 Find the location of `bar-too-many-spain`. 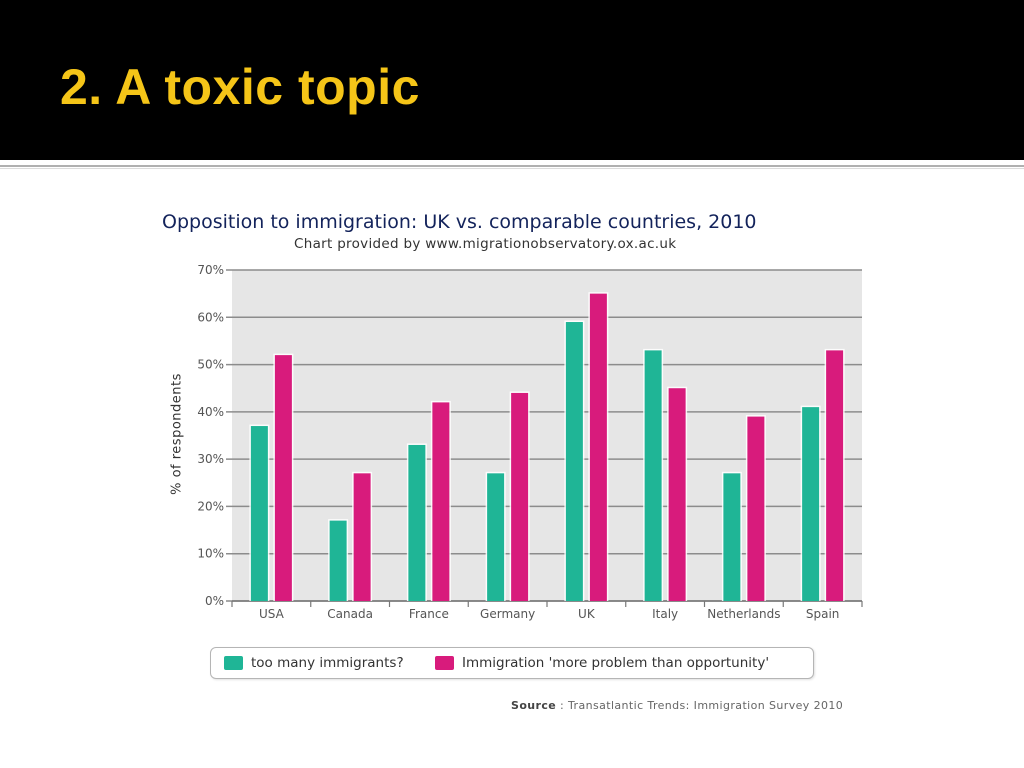

bar-too-many-spain is located at coordinates (811, 504).